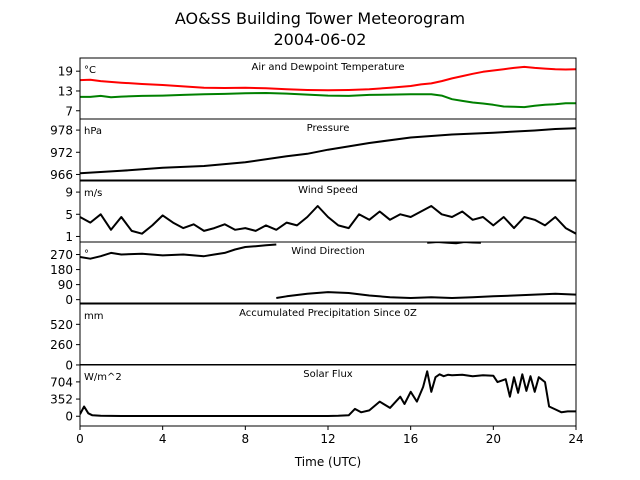 Image resolution: width=640 pixels, height=480 pixels. Describe the element at coordinates (65, 285) in the screenshot. I see `panel-4-ytick-label-2: 90` at that location.